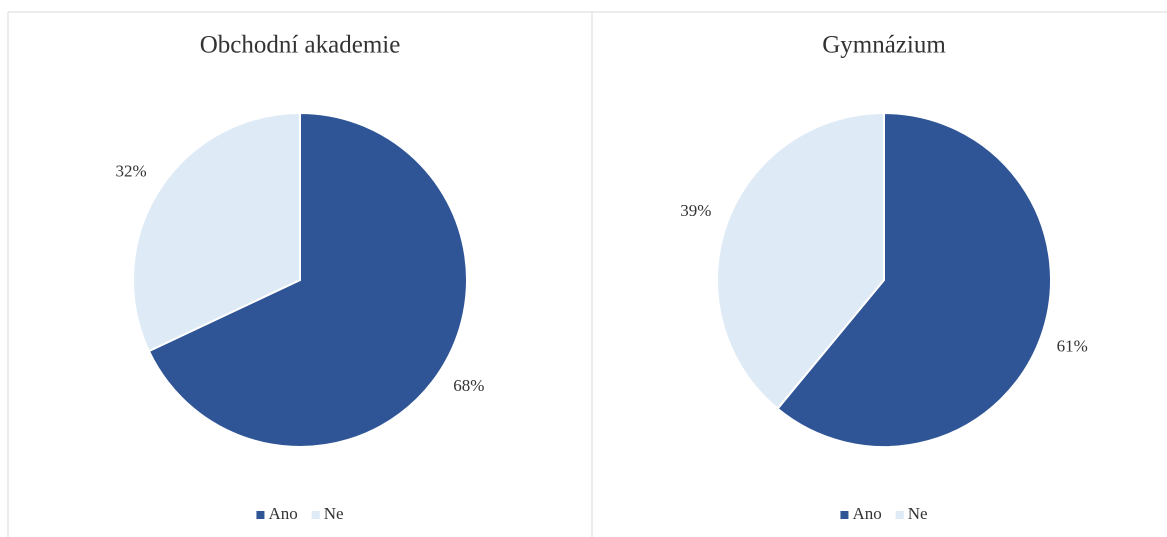 The height and width of the screenshot is (537, 1167). I want to click on chart-title: Gymnázium, so click(884, 45).